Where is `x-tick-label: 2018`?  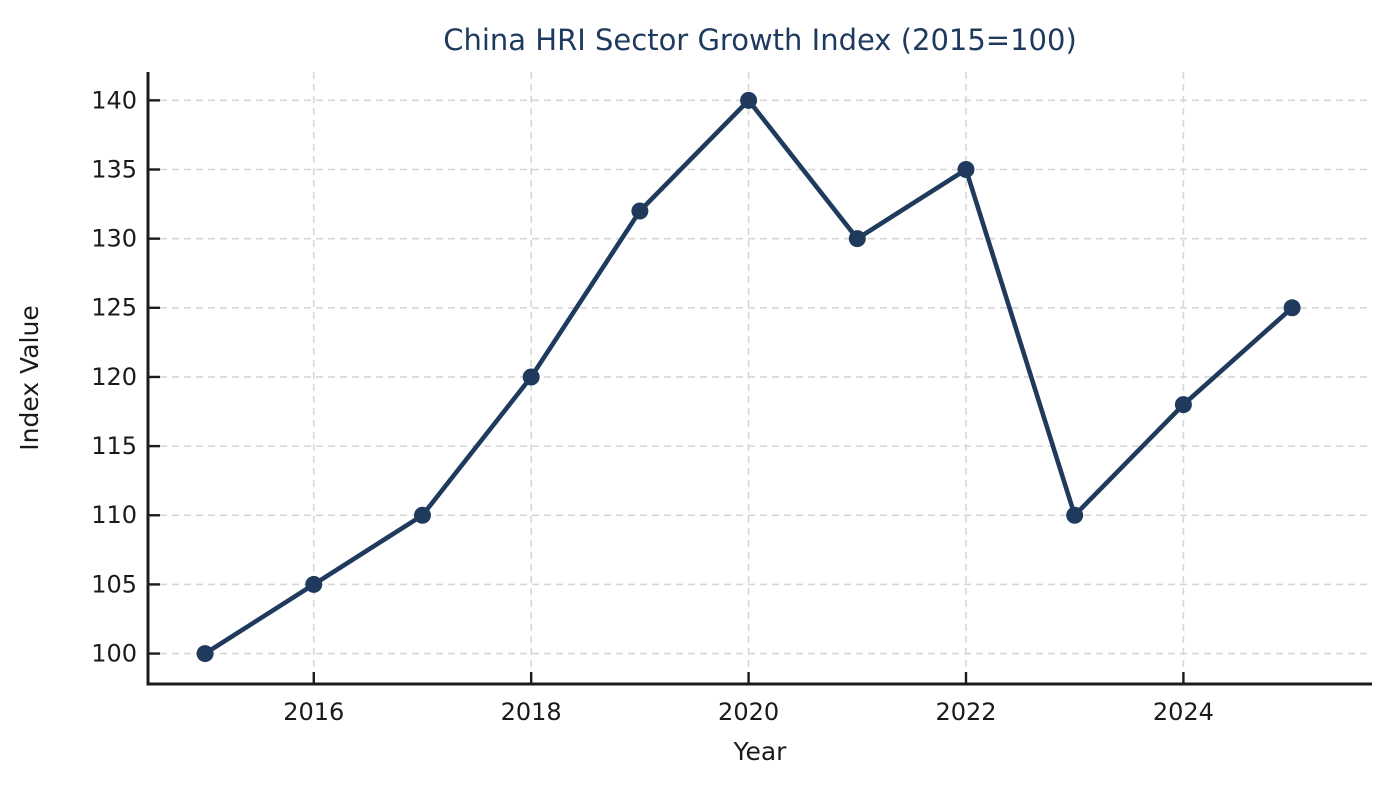 x-tick-label: 2018 is located at coordinates (531, 712).